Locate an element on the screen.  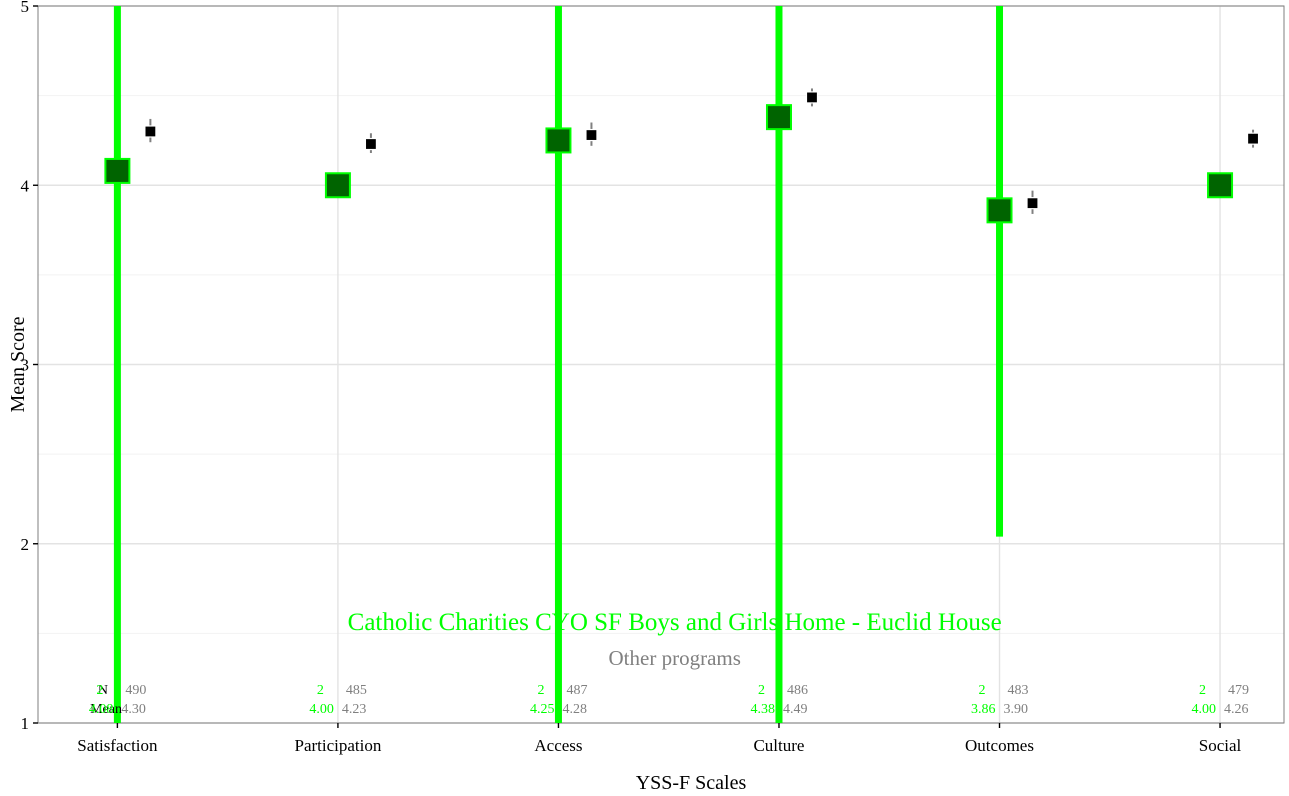
y-tick-label: 2 is located at coordinates (25, 544).